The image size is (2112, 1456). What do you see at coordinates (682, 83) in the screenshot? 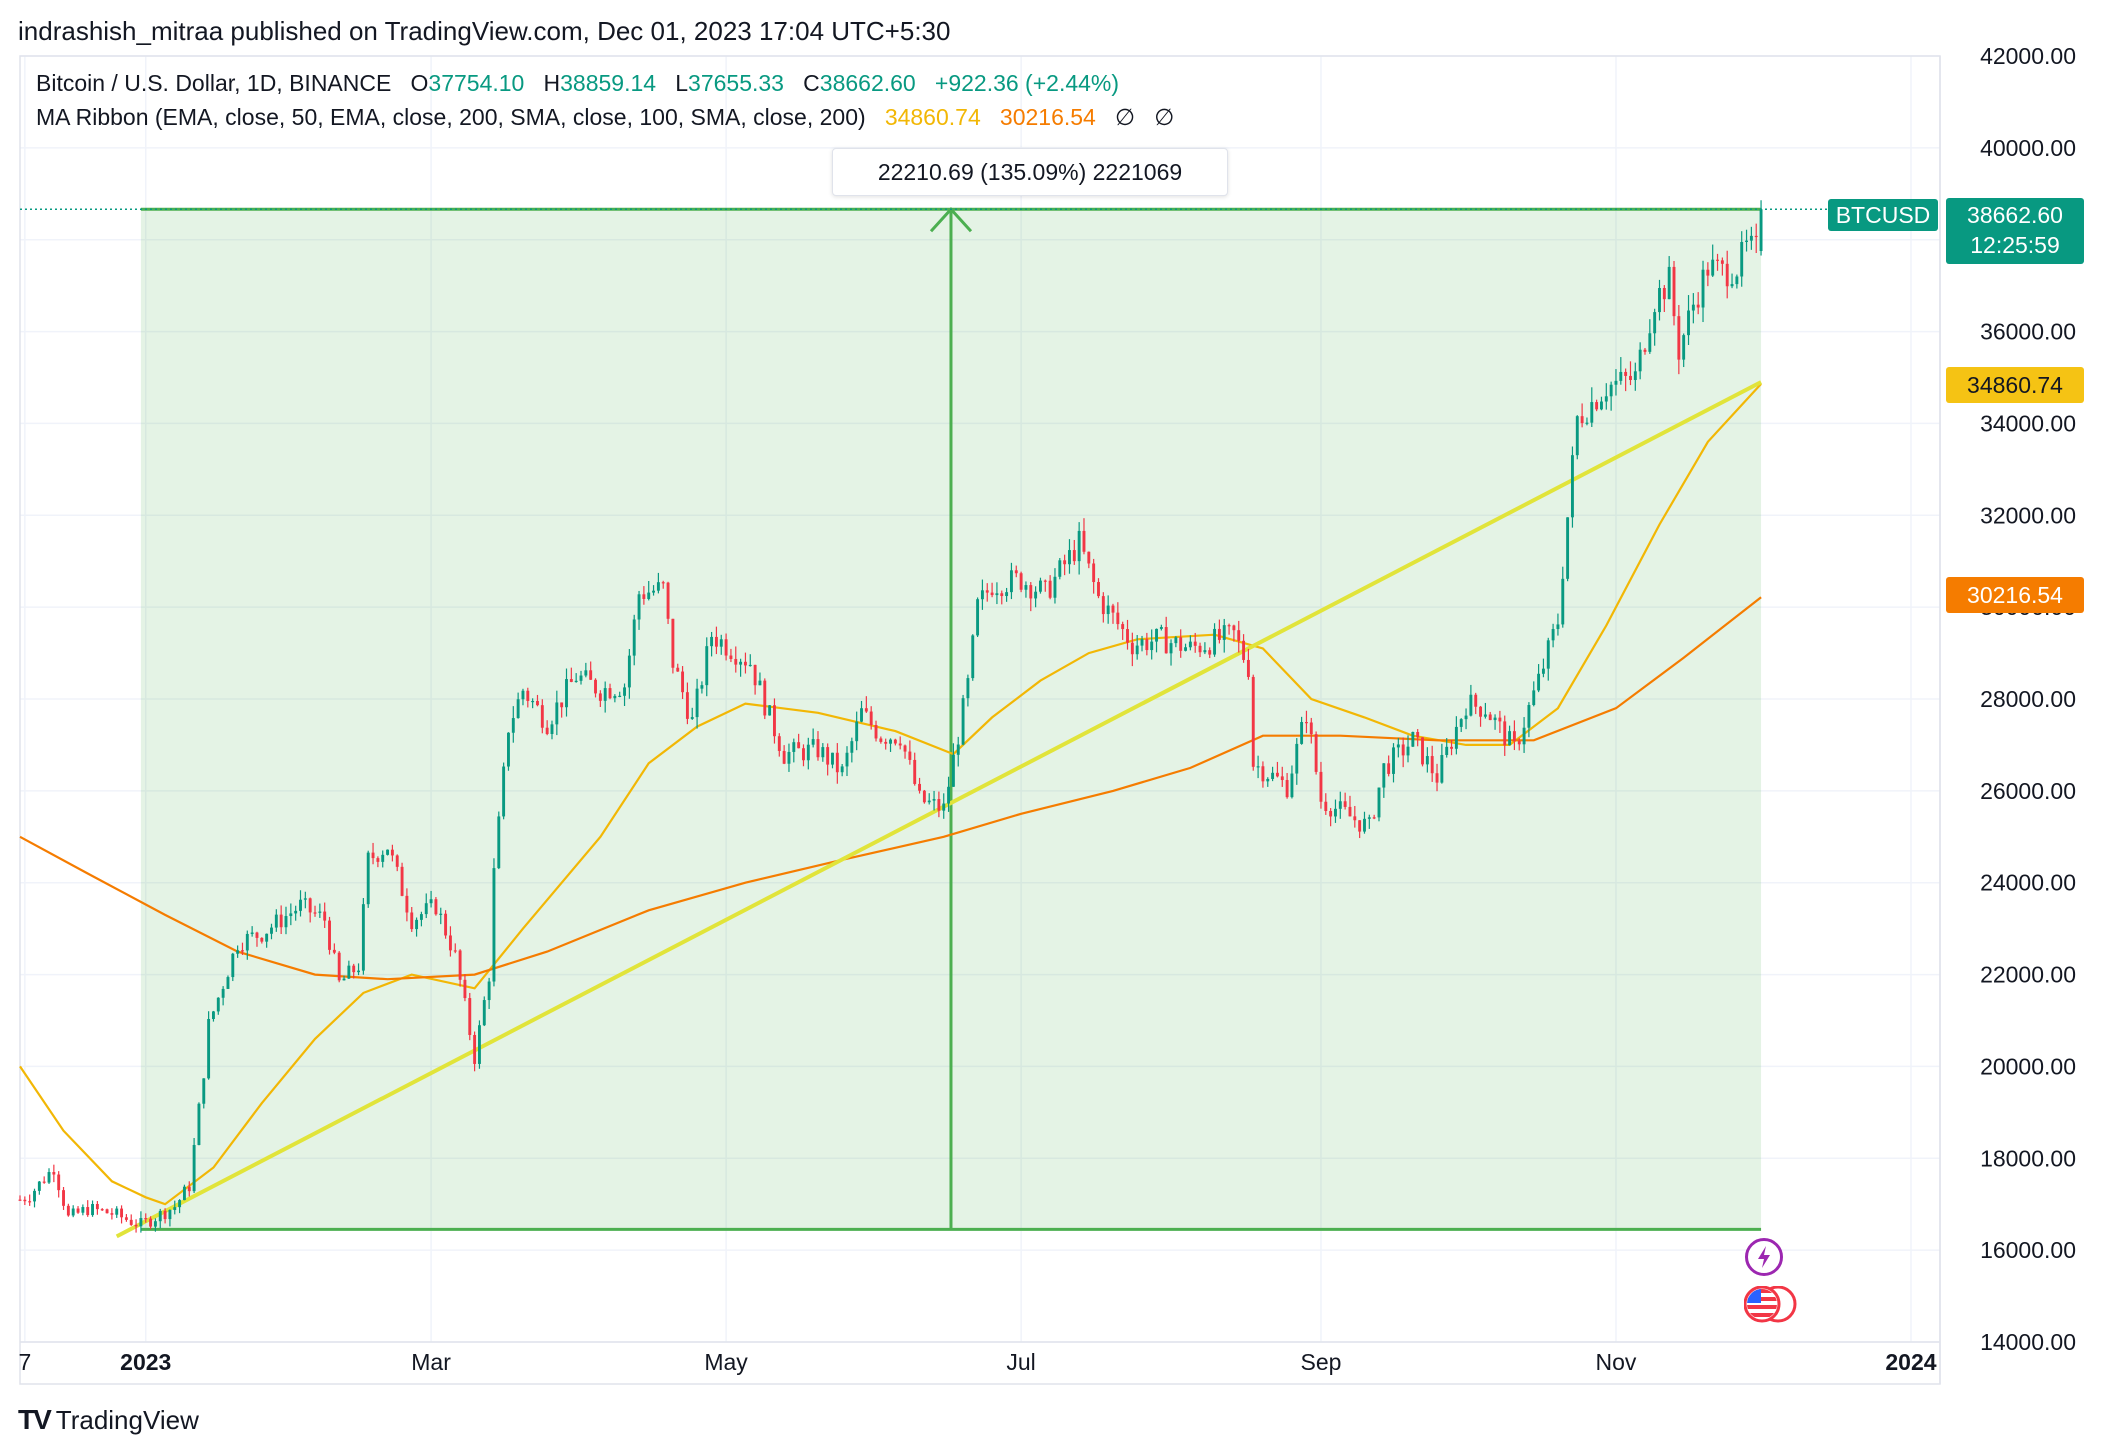
I see `low-label: L` at bounding box center [682, 83].